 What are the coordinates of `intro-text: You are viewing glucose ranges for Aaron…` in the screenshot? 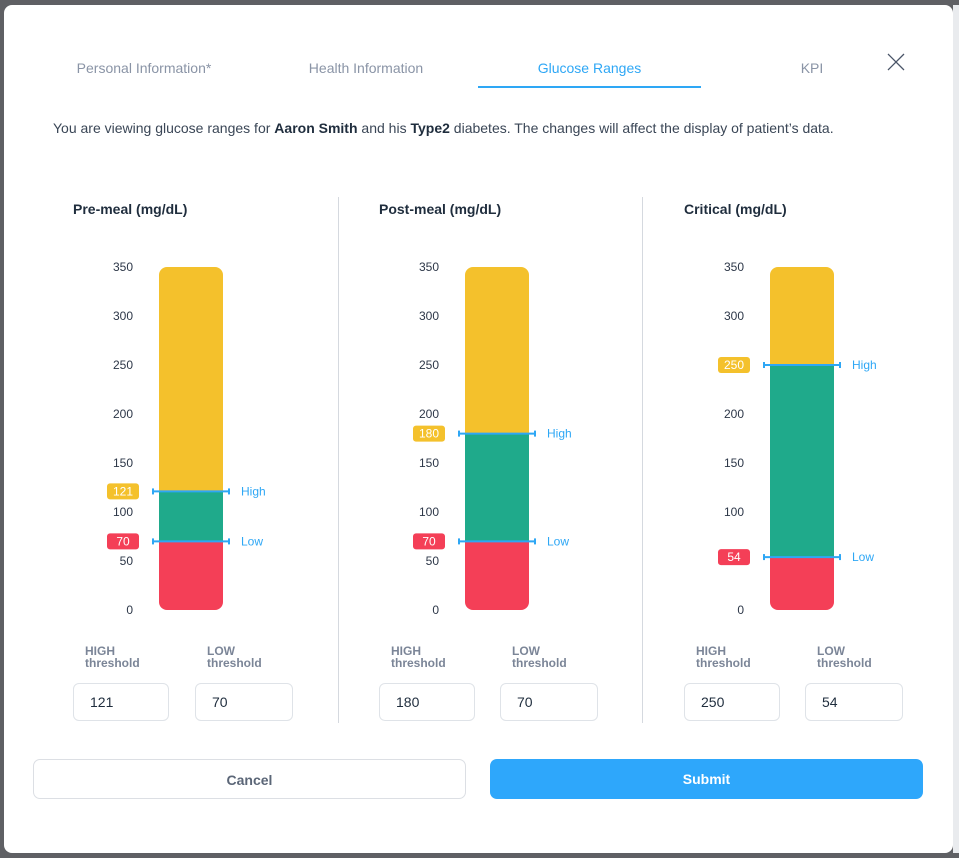 It's located at (443, 128).